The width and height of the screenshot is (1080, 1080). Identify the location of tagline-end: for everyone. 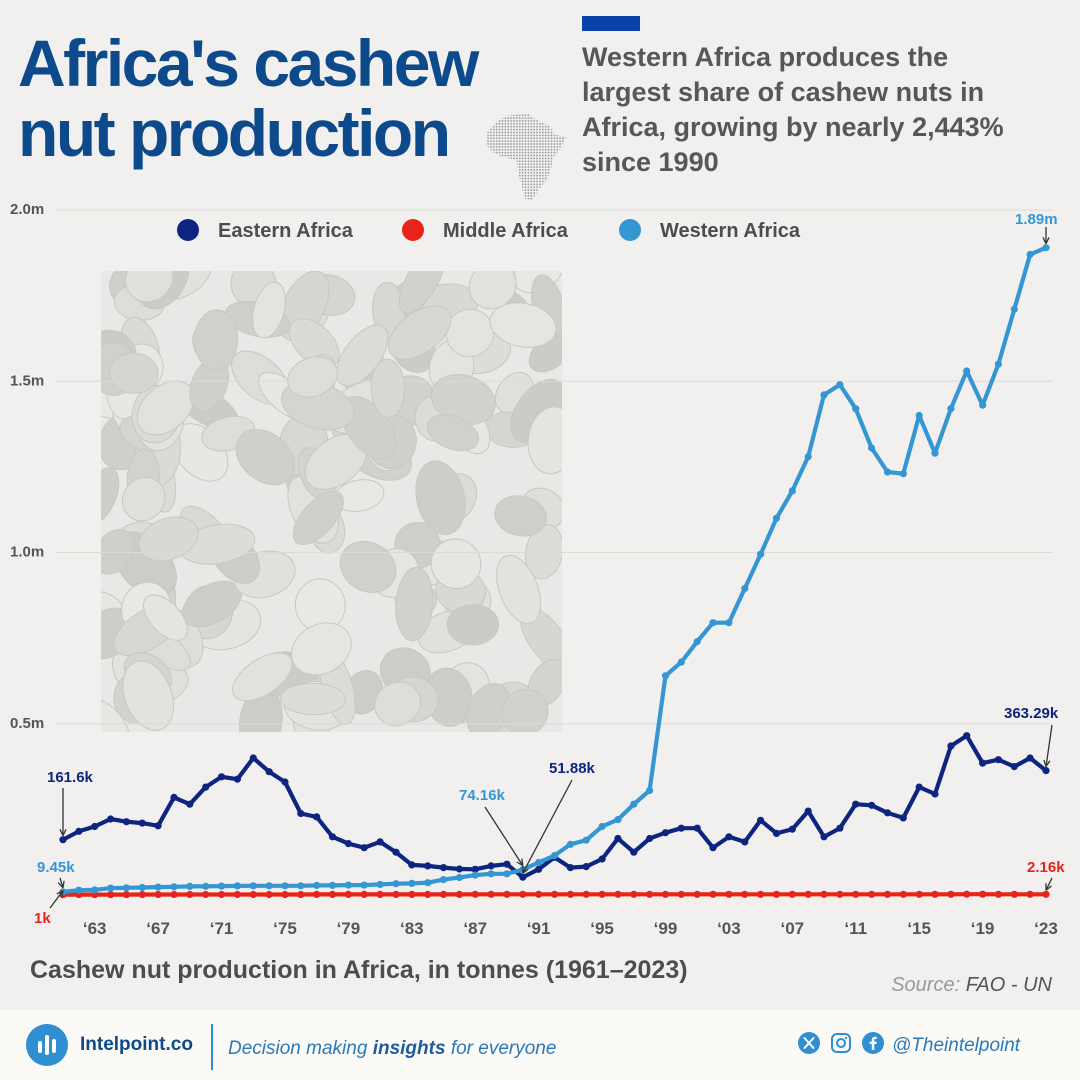
(503, 1048).